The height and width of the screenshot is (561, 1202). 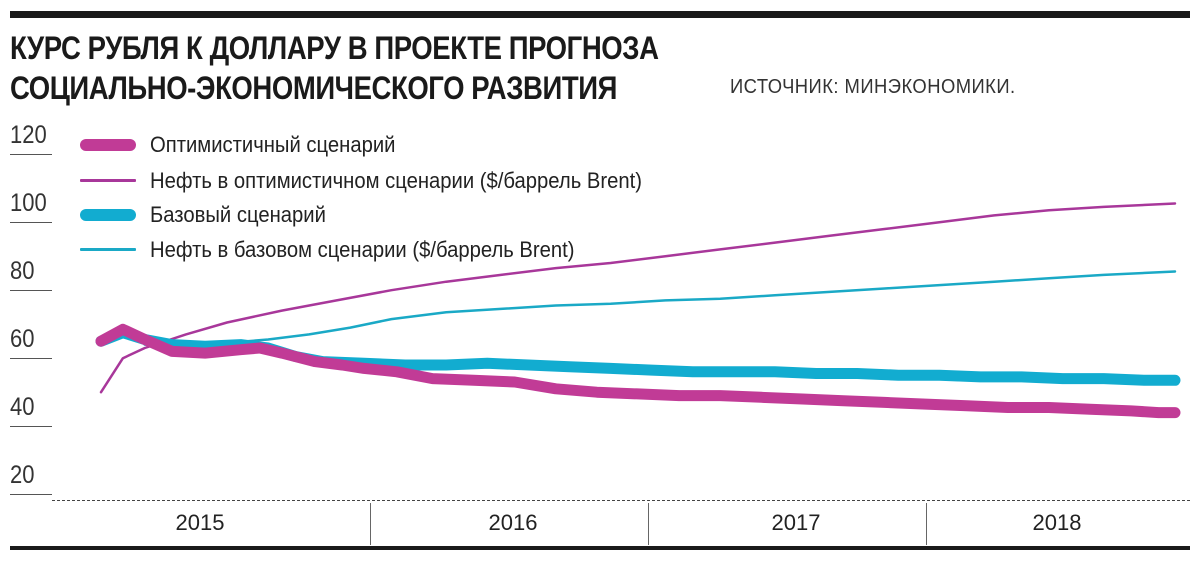 What do you see at coordinates (1057, 522) in the screenshot?
I see `x-tick-label-2018: 2018` at bounding box center [1057, 522].